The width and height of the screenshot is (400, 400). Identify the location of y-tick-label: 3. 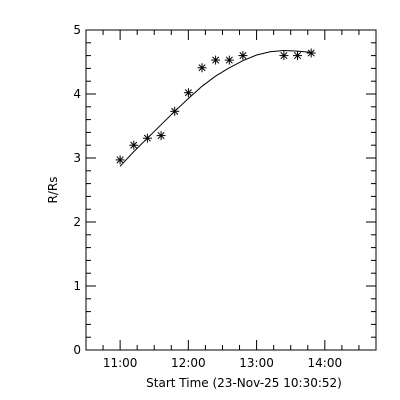
(77, 158).